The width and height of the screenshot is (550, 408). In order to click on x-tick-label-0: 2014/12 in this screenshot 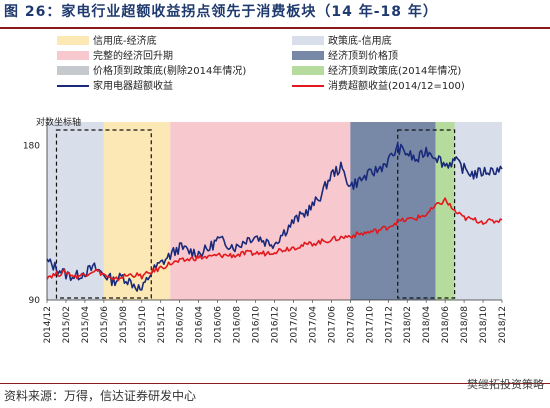, I will do `click(48, 324)`.